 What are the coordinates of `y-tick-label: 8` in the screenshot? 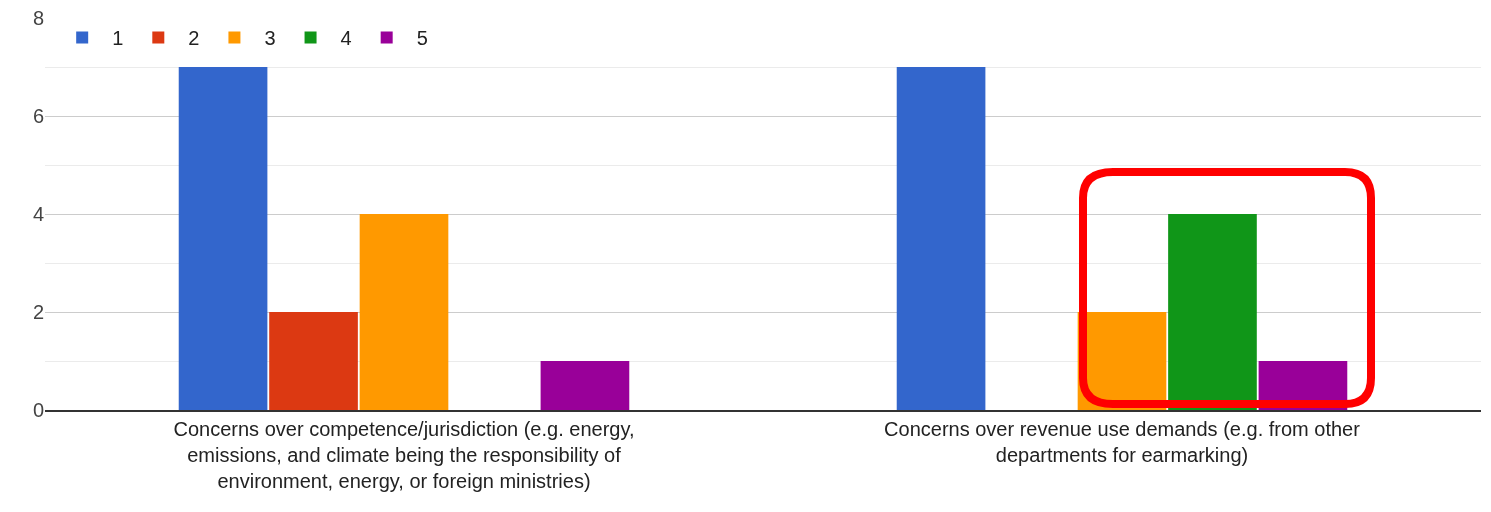 It's located at (38, 18).